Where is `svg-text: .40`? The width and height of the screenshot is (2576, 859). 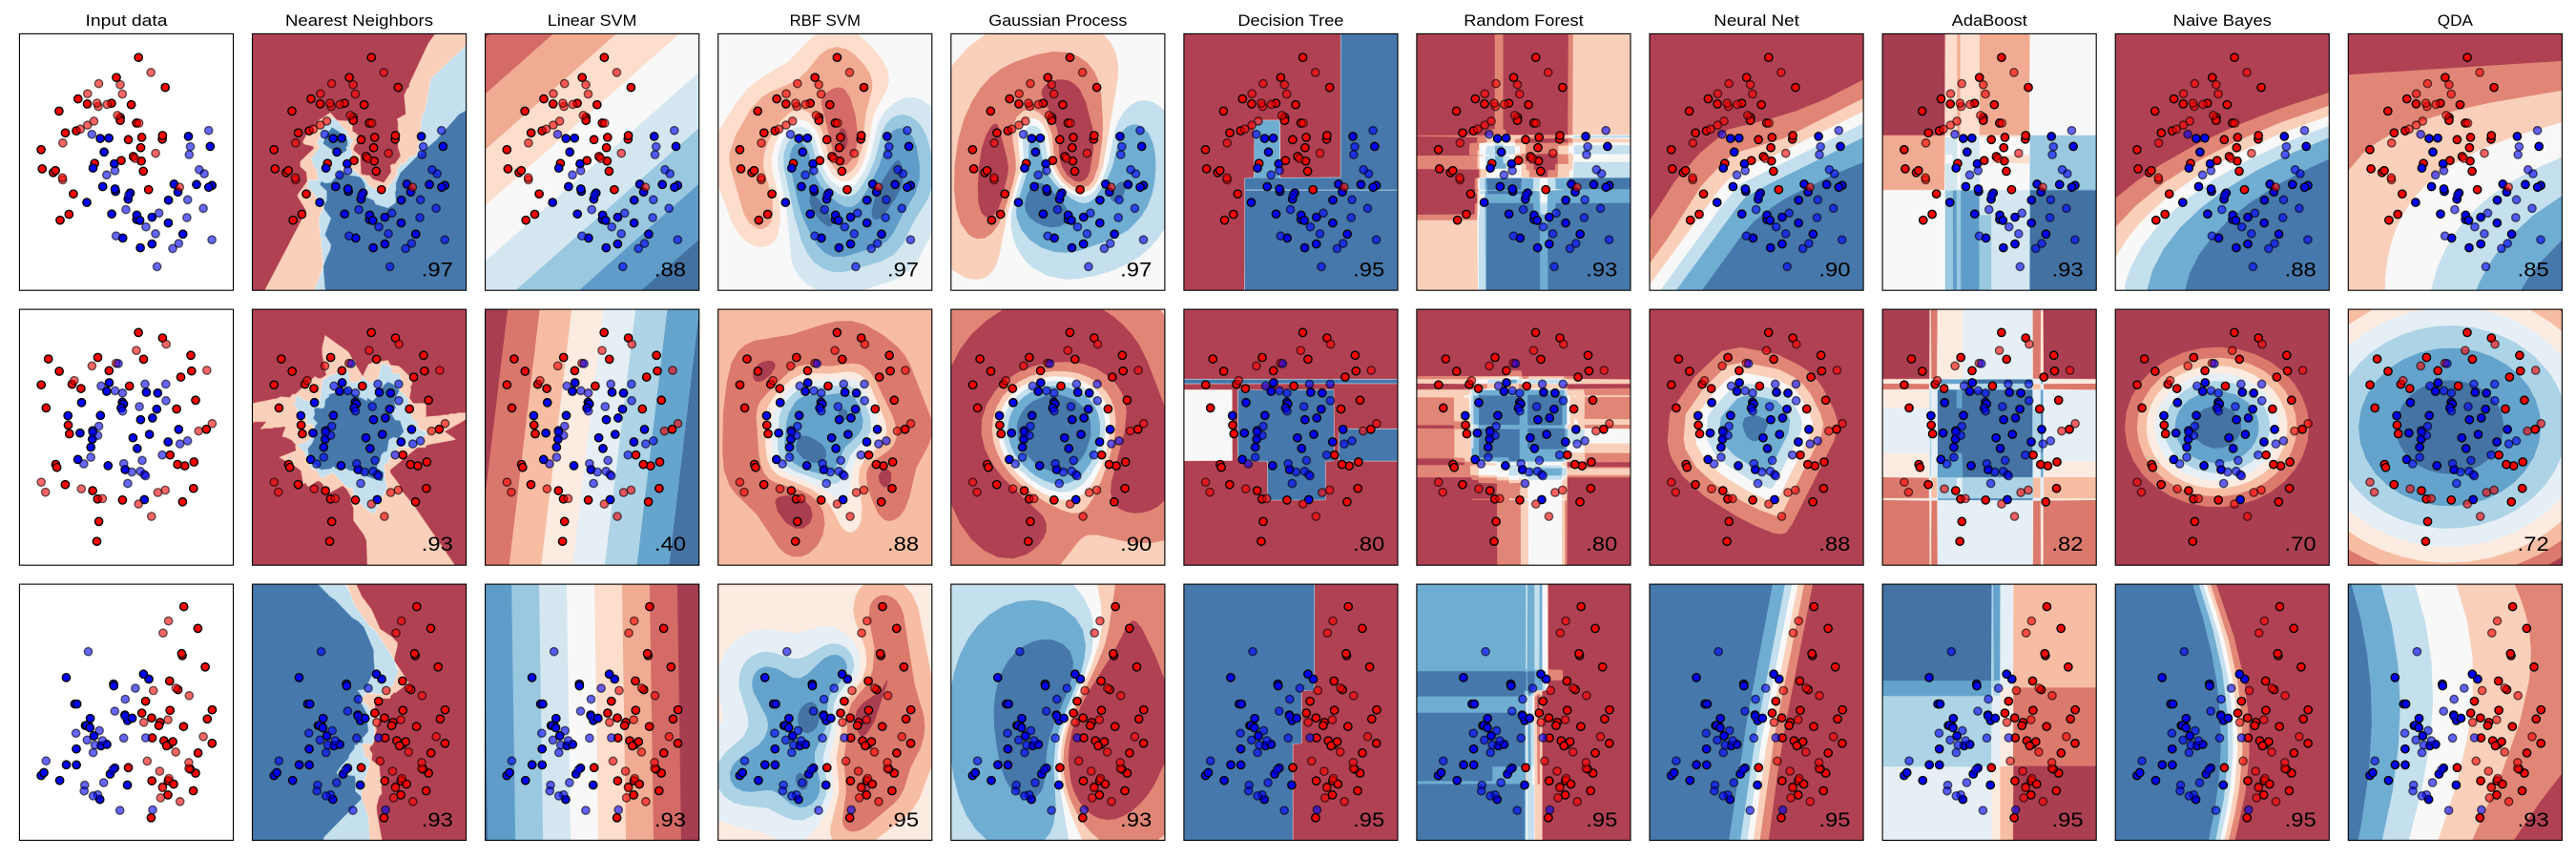
svg-text: .40 is located at coordinates (670, 544).